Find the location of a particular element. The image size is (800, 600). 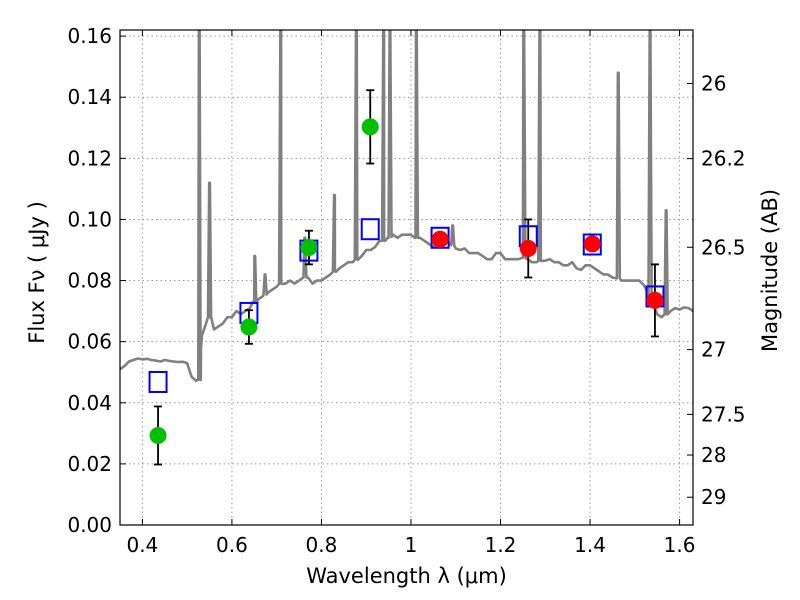

y2-tick-label: 28 is located at coordinates (713, 455).